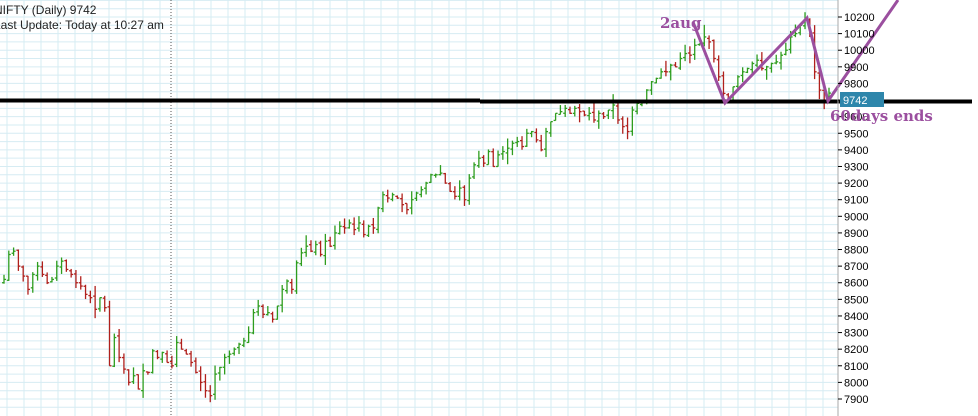 The height and width of the screenshot is (416, 978). Describe the element at coordinates (856, 367) in the screenshot. I see `y-tick-label: 8100` at that location.